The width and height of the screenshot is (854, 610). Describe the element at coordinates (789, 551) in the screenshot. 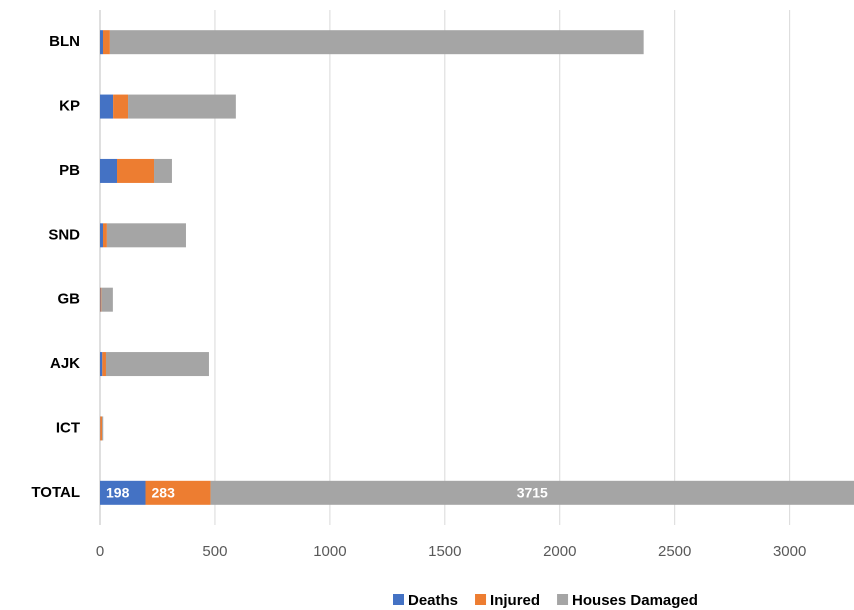

I see `x-tick-label: 3000` at that location.